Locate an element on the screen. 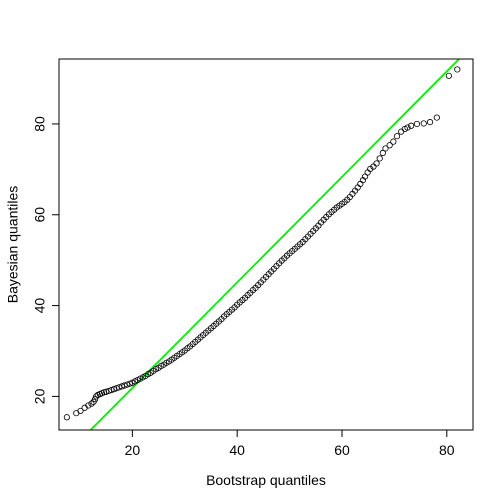  x-tick-label: 60 is located at coordinates (342, 450).